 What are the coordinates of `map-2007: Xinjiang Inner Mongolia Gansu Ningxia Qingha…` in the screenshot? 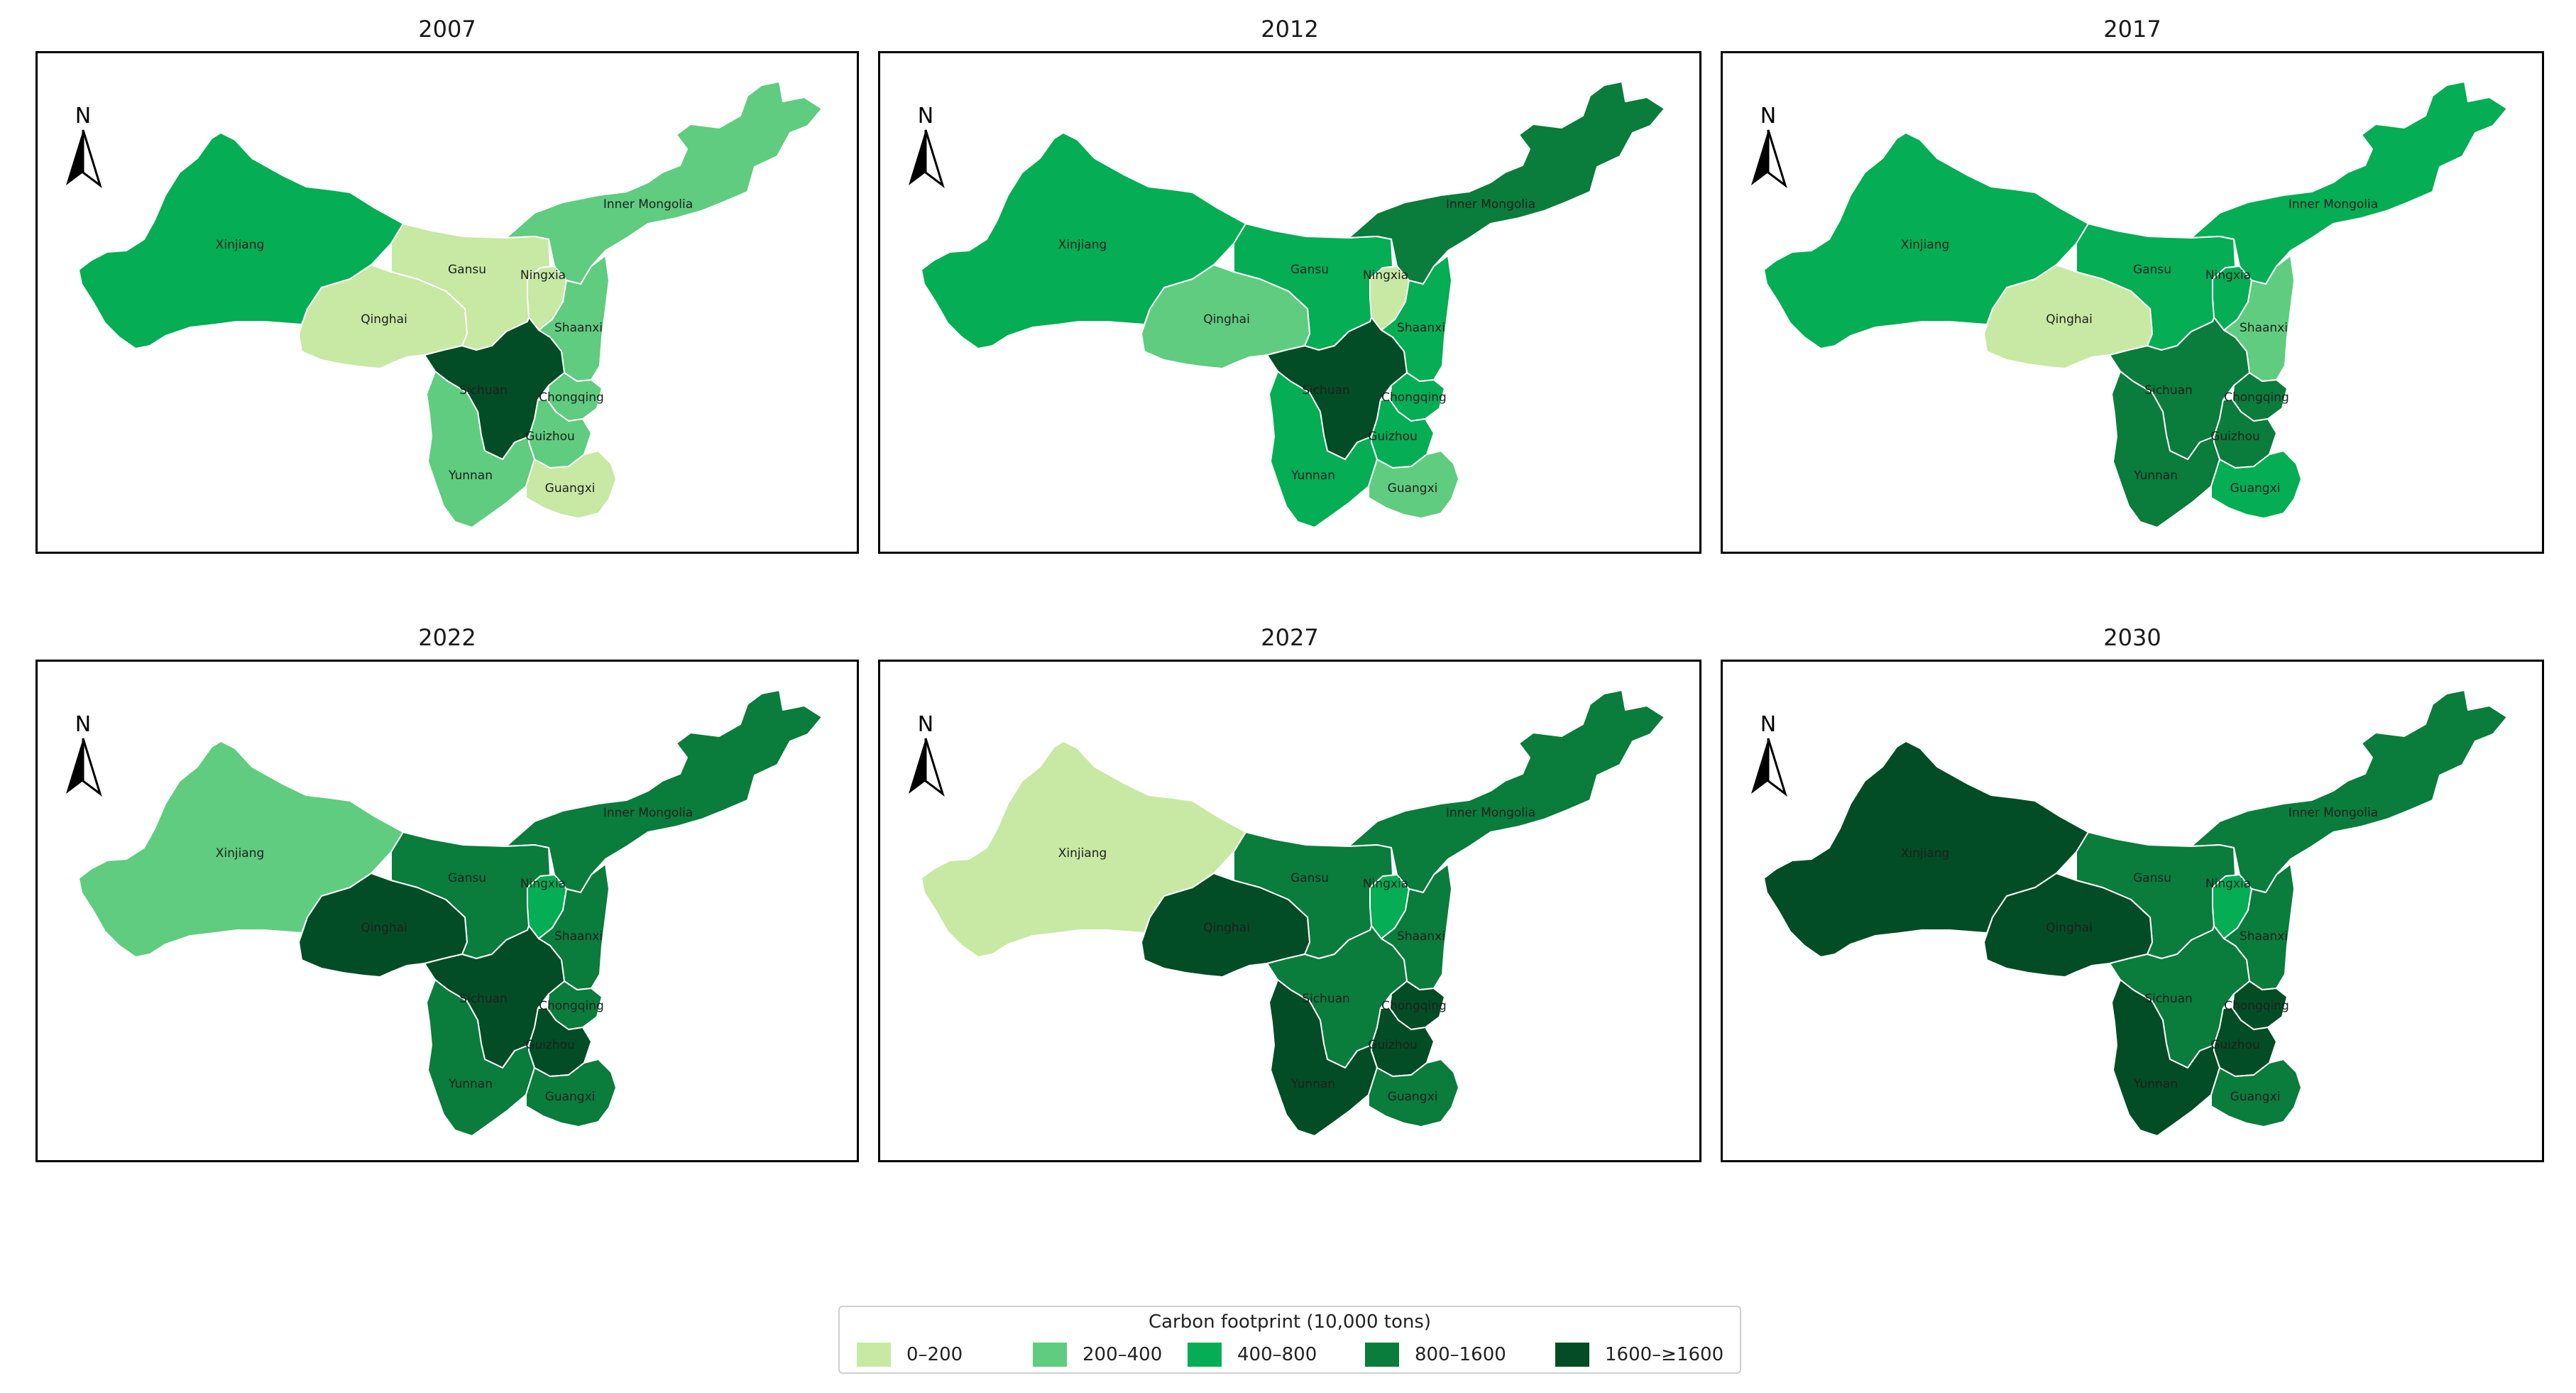 It's located at (445, 304).